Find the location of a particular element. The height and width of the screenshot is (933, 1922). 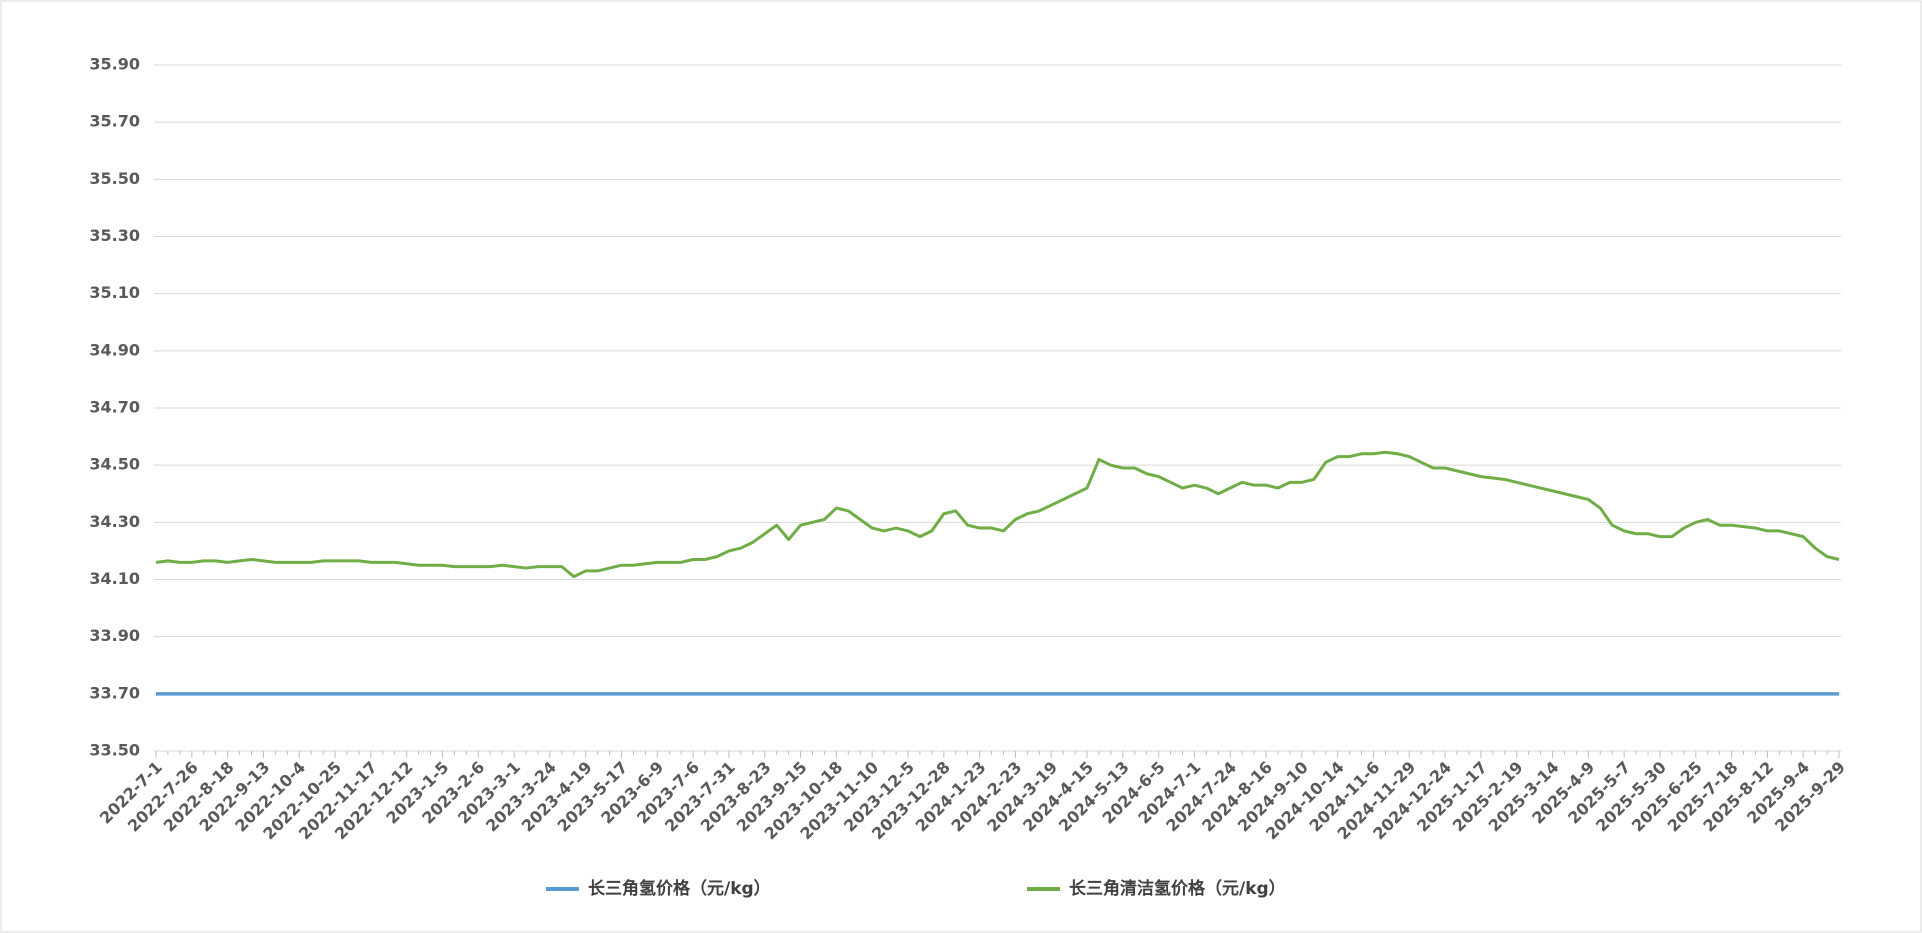

y-tick-label: 33.50 is located at coordinates (114, 750).